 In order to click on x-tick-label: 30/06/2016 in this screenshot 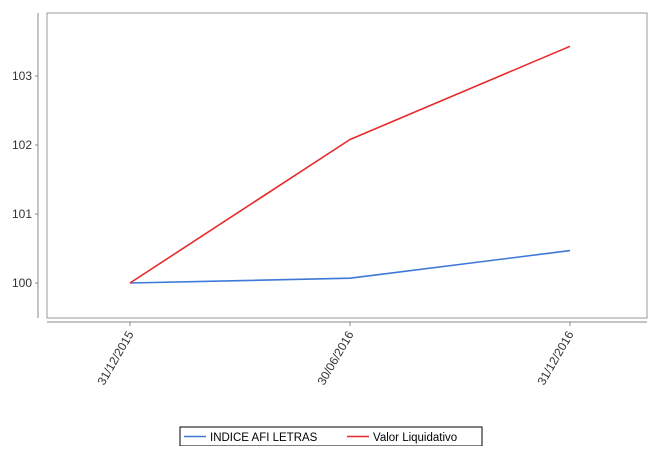, I will do `click(335, 357)`.